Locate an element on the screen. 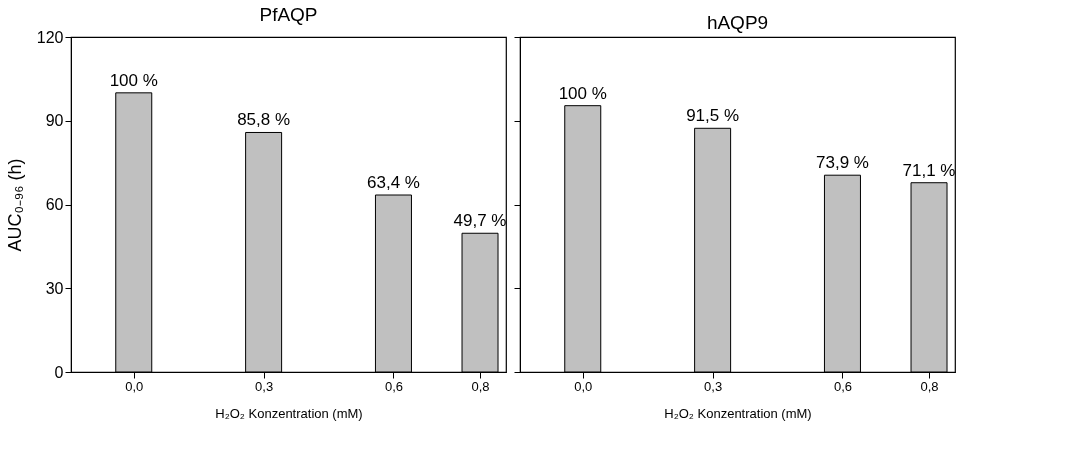  annotation: 49,7 % is located at coordinates (480, 221).